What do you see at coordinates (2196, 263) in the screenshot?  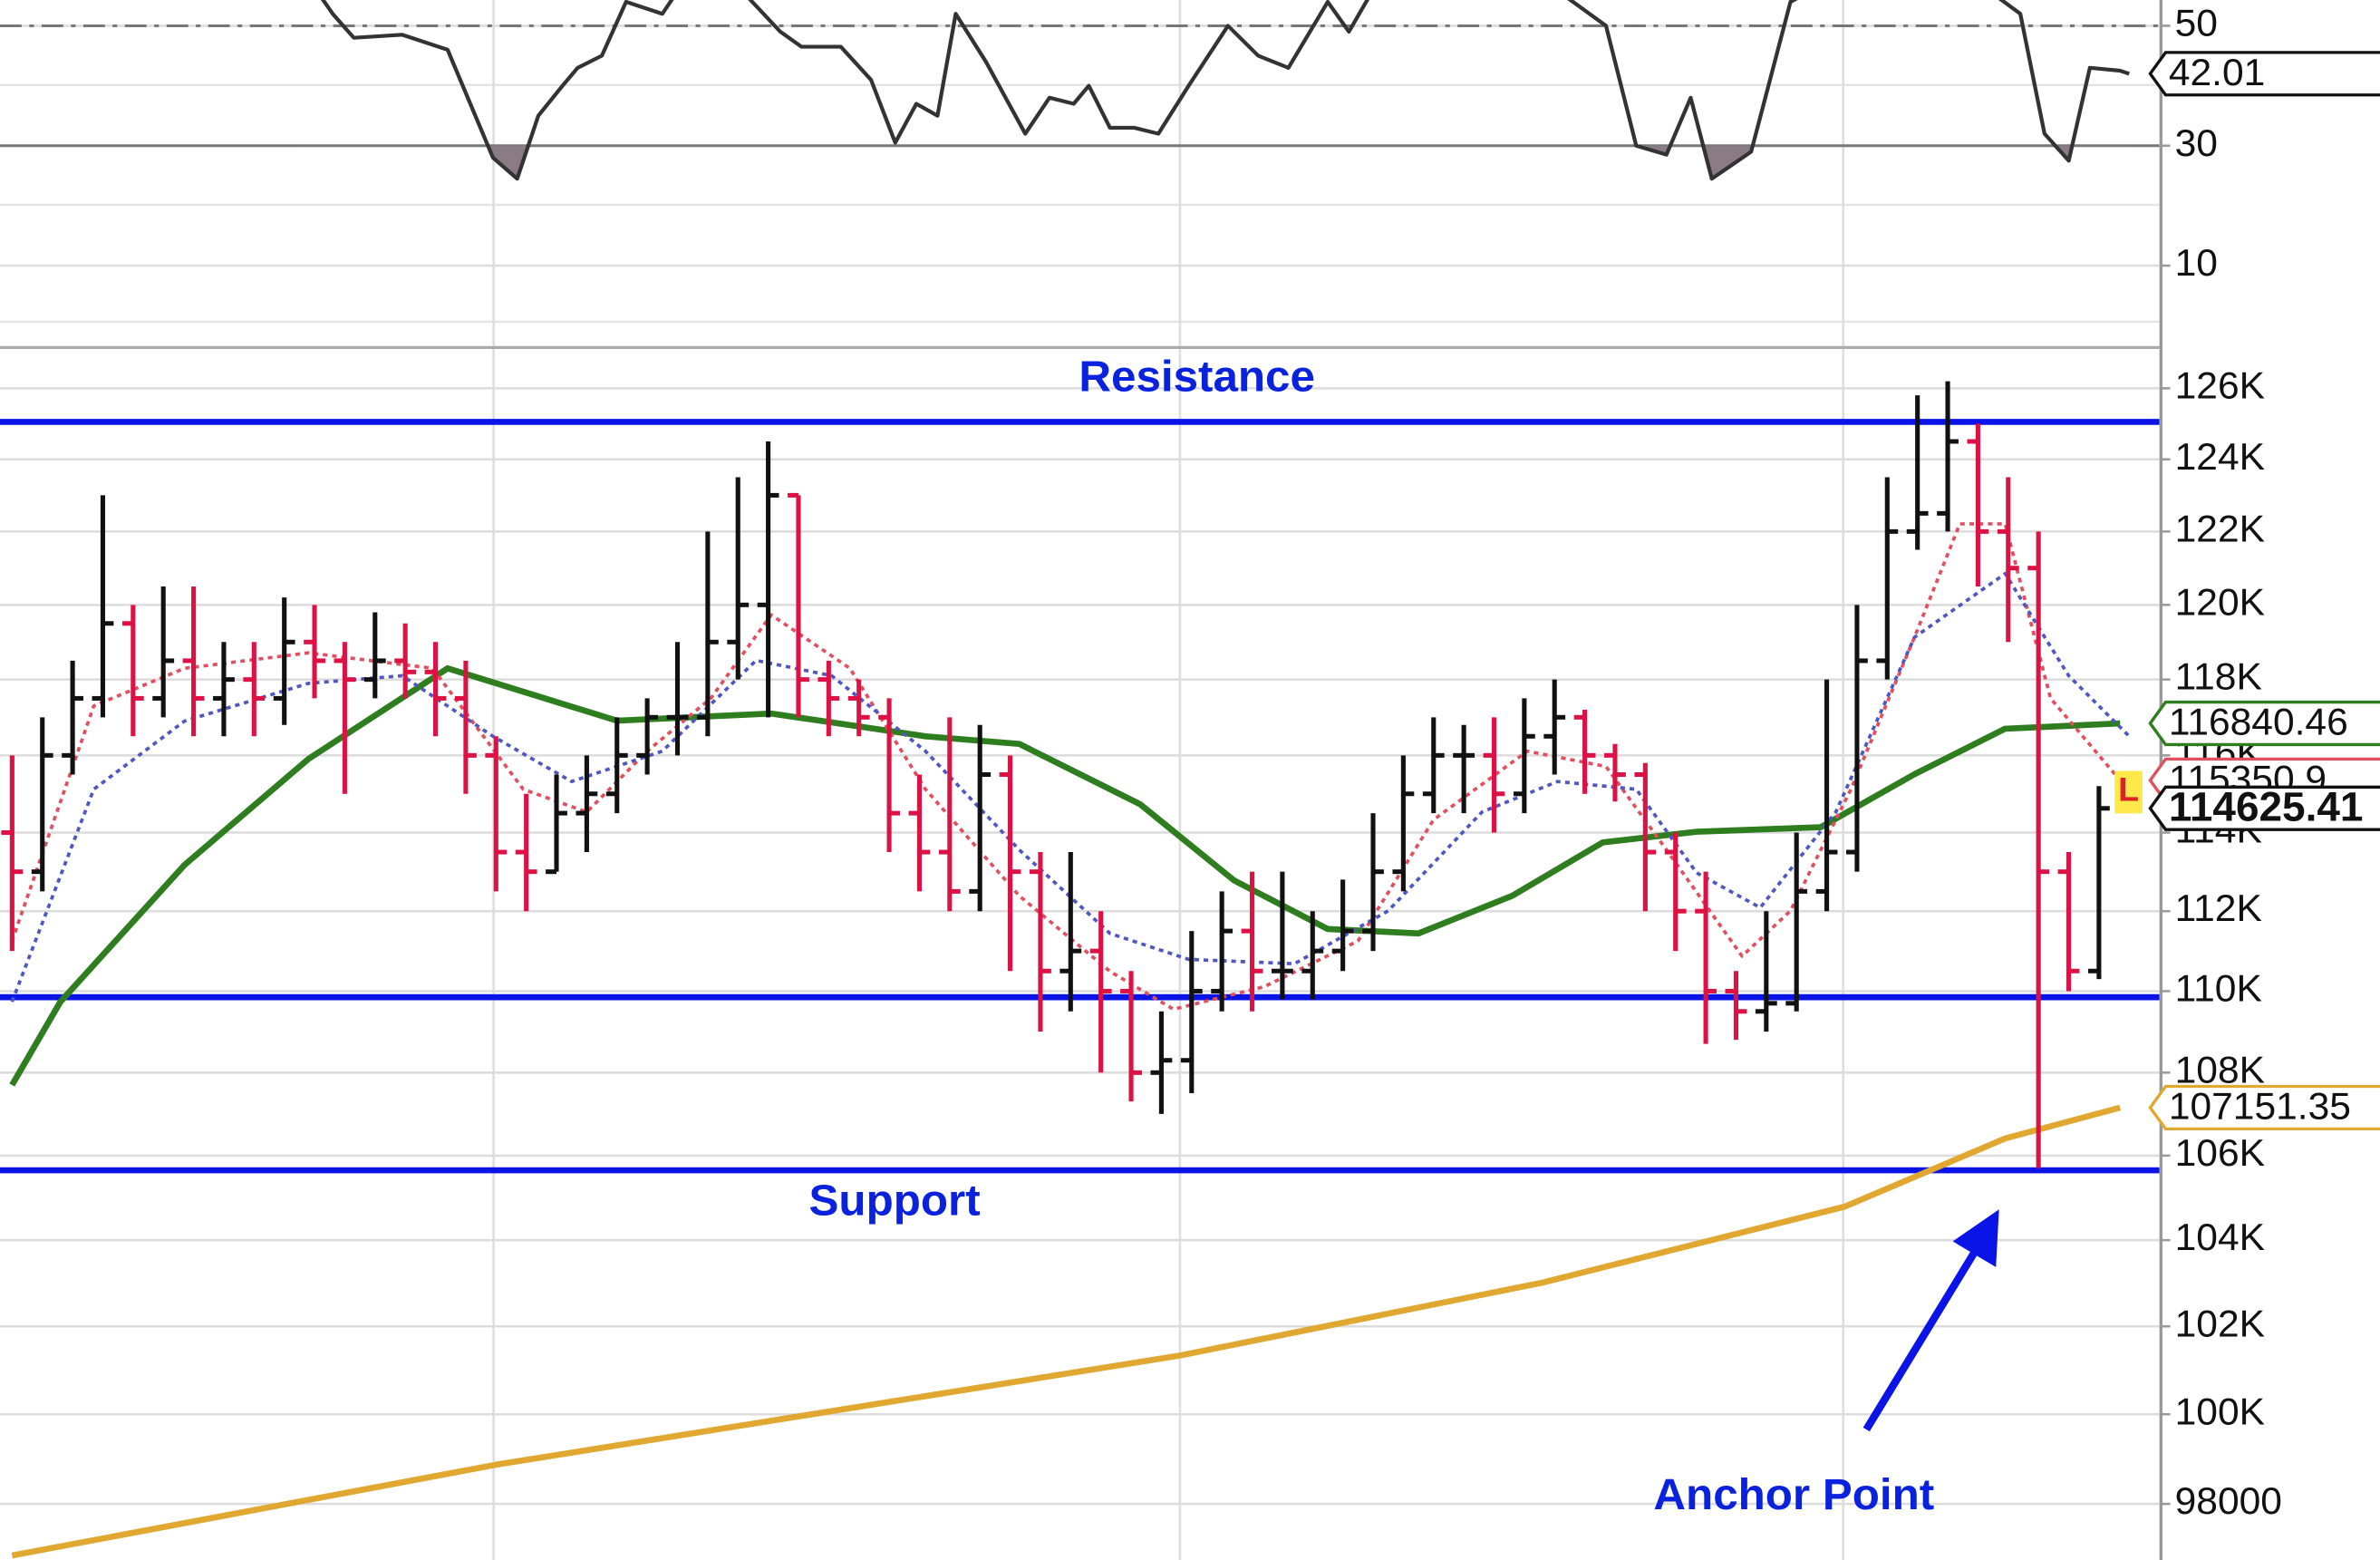 I see `y-tick-label: 10` at bounding box center [2196, 263].